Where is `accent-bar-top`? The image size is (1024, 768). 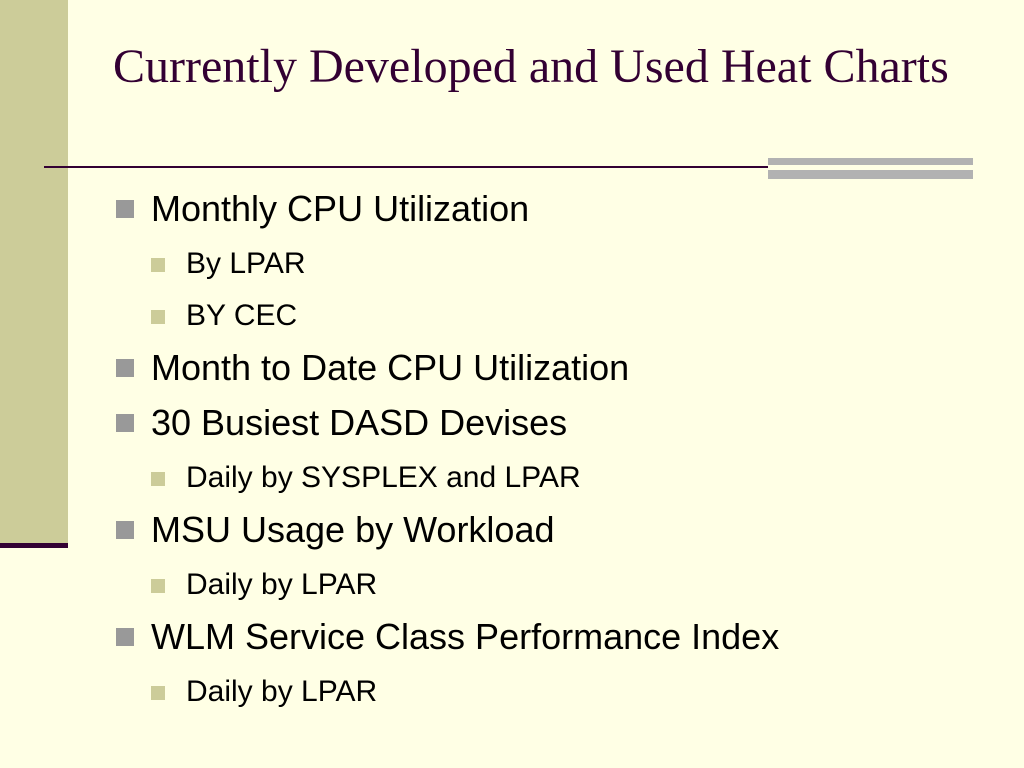 accent-bar-top is located at coordinates (870, 161).